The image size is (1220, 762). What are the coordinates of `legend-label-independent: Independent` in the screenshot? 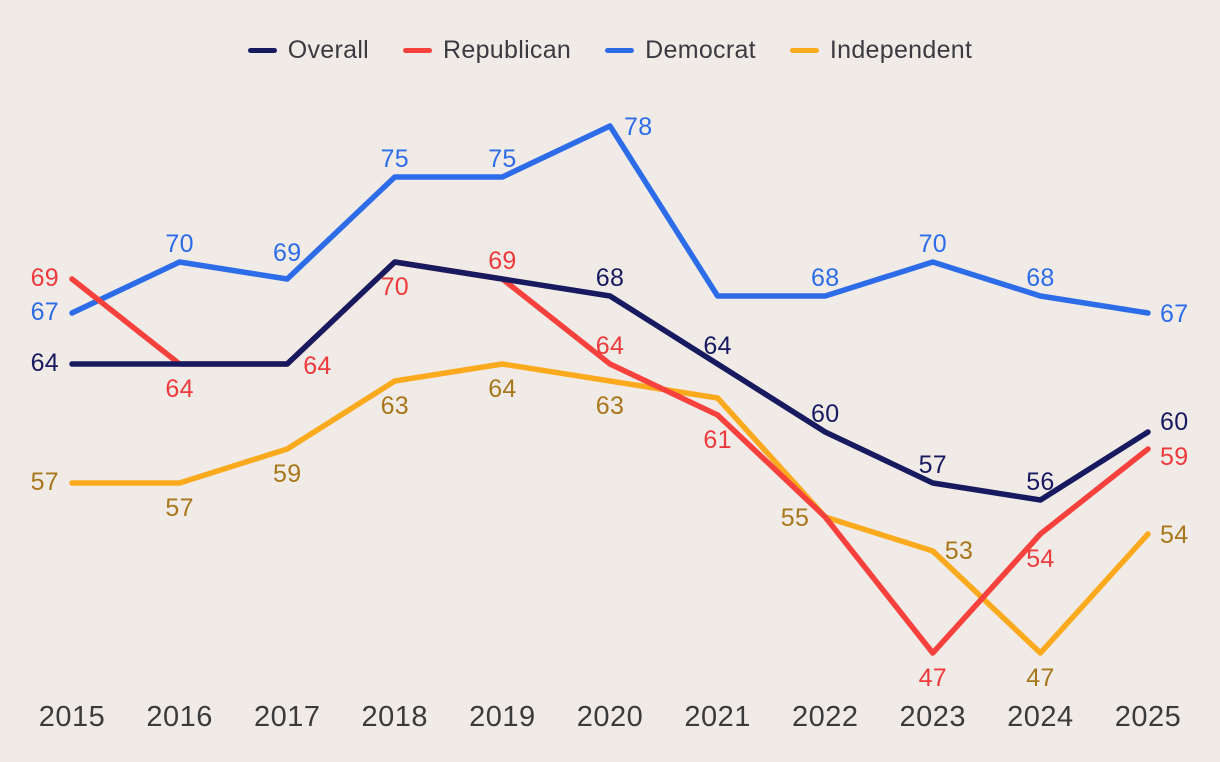 It's located at (901, 50).